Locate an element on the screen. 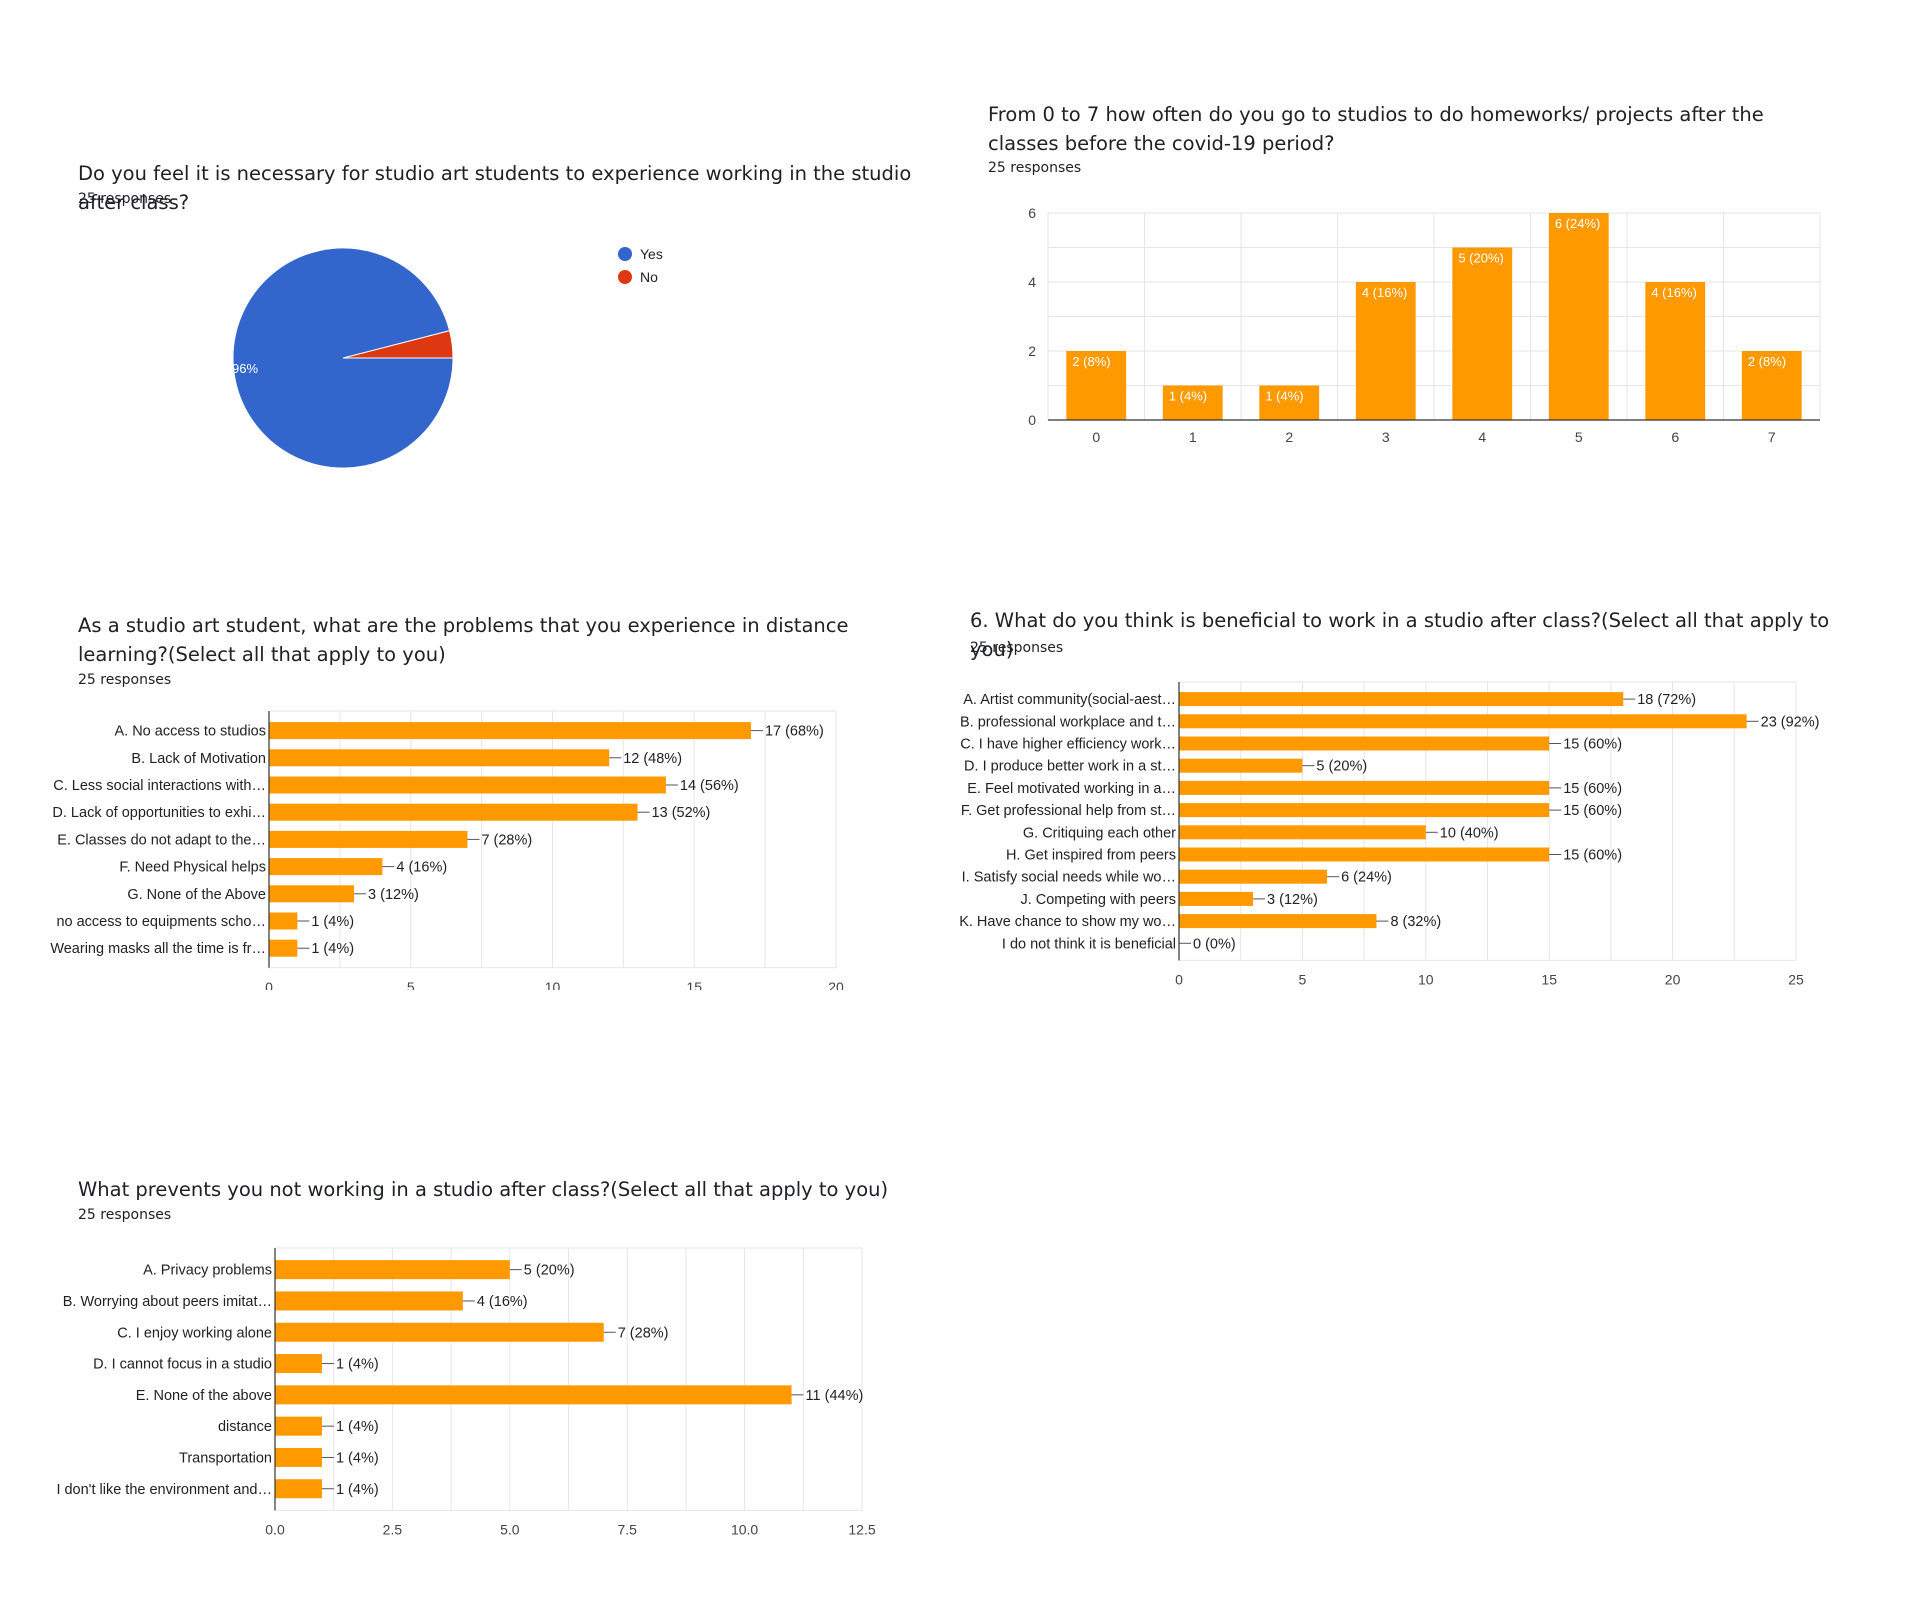 Image resolution: width=1910 pixels, height=1598 pixels. bar-data-label: 13 (52%) is located at coordinates (681, 813).